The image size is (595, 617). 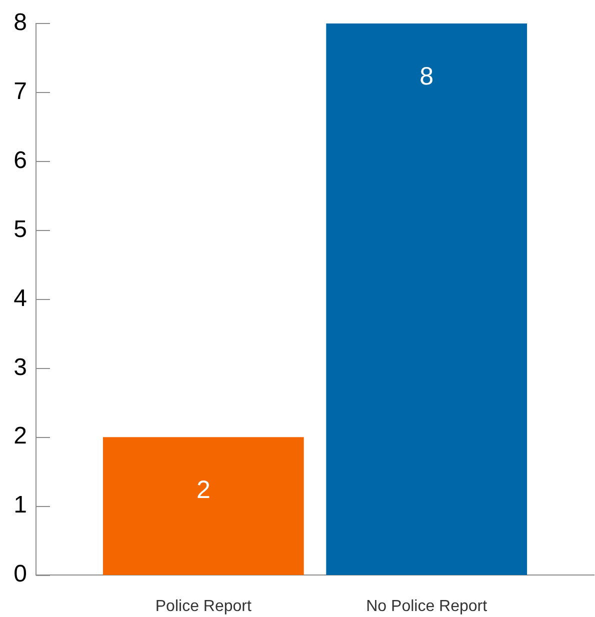 I want to click on y-tick-label: 0, so click(x=20, y=574).